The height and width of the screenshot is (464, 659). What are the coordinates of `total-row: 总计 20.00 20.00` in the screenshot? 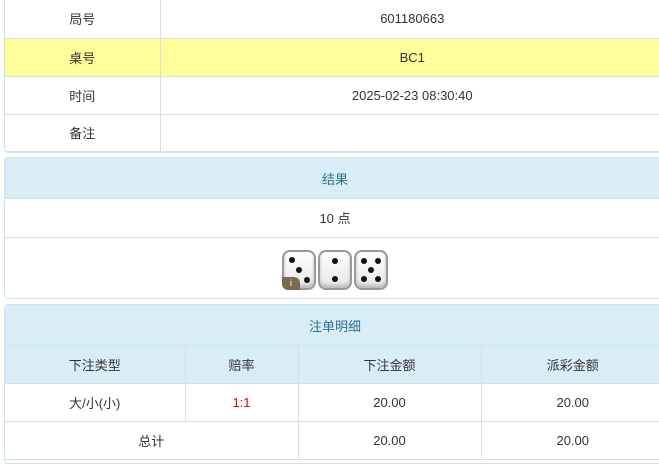 It's located at (332, 440).